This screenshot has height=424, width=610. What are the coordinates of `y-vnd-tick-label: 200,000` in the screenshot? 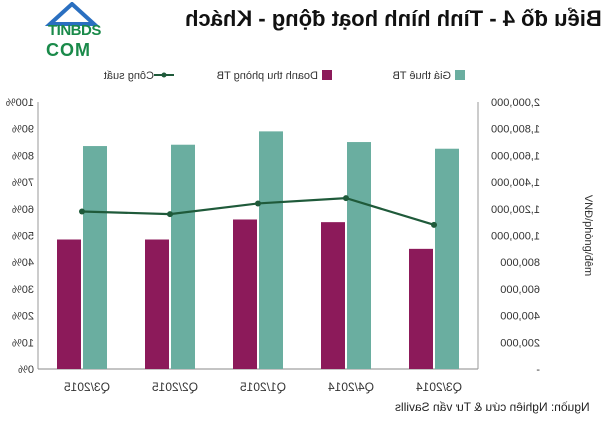 It's located at (520, 343).